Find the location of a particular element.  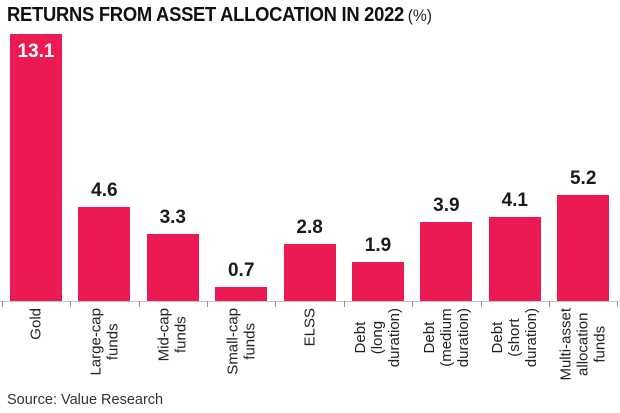

chart-unit-label: (%) is located at coordinates (420, 15).